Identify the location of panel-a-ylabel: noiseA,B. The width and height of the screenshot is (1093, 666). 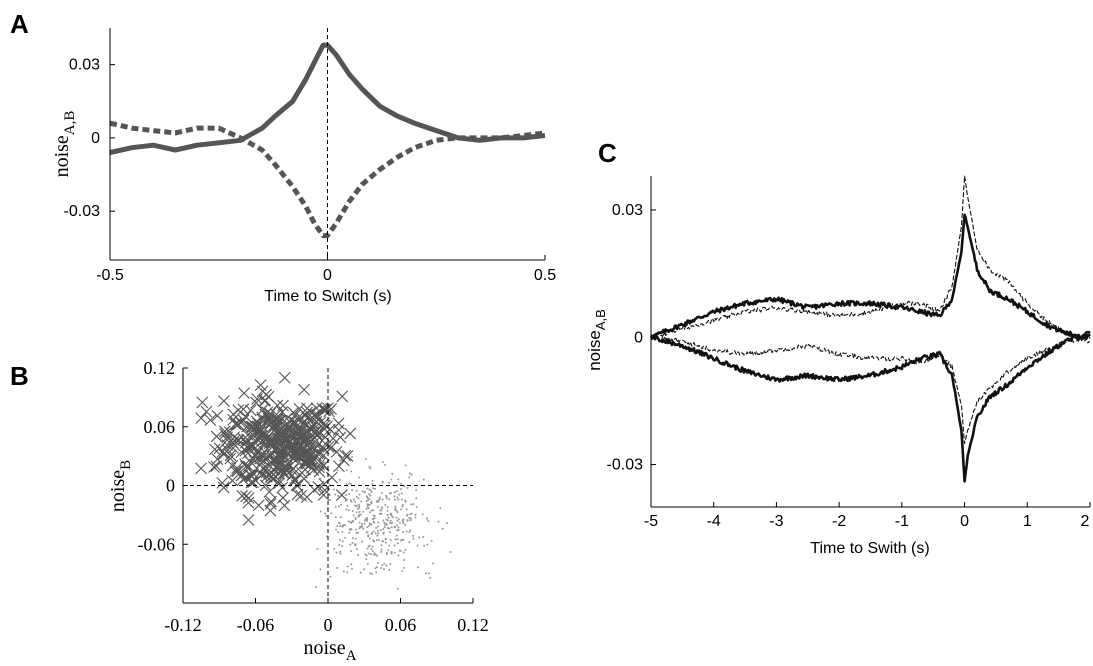
(64, 144).